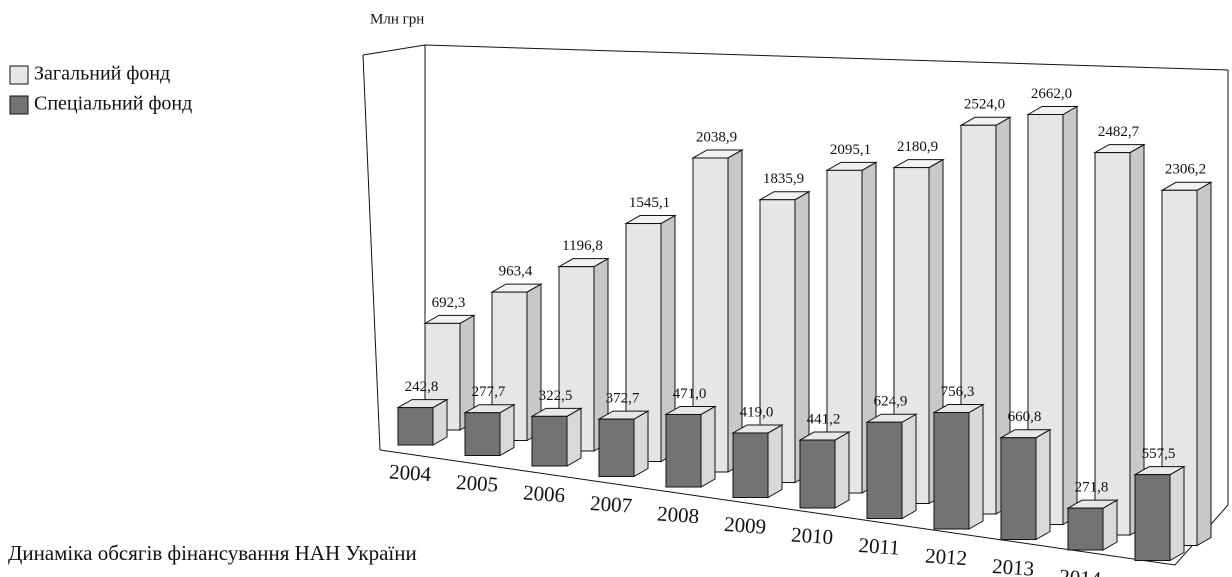 Image resolution: width=1232 pixels, height=577 pixels. Describe the element at coordinates (113, 104) in the screenshot. I see `legend-label: Спеціальний фонд` at that location.